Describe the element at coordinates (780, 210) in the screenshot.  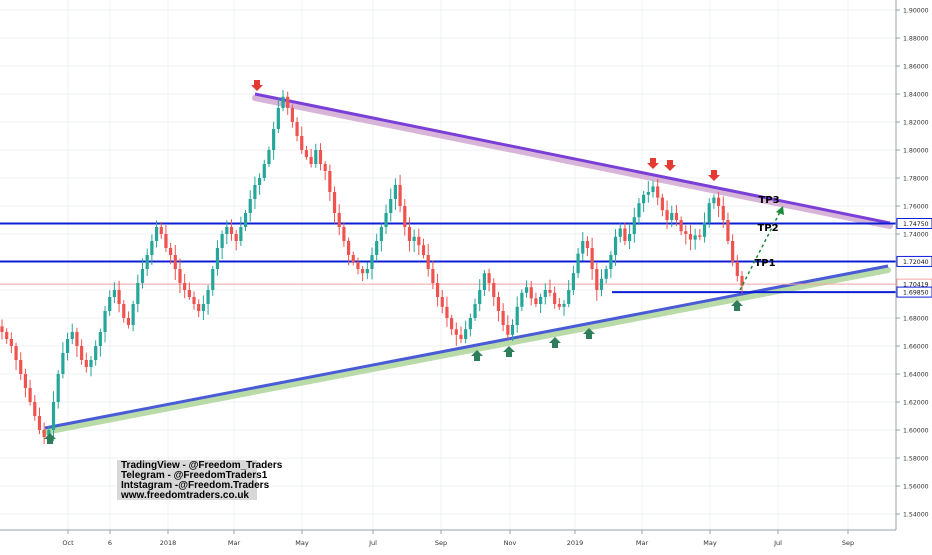
I see `projection-arrow-head` at that location.